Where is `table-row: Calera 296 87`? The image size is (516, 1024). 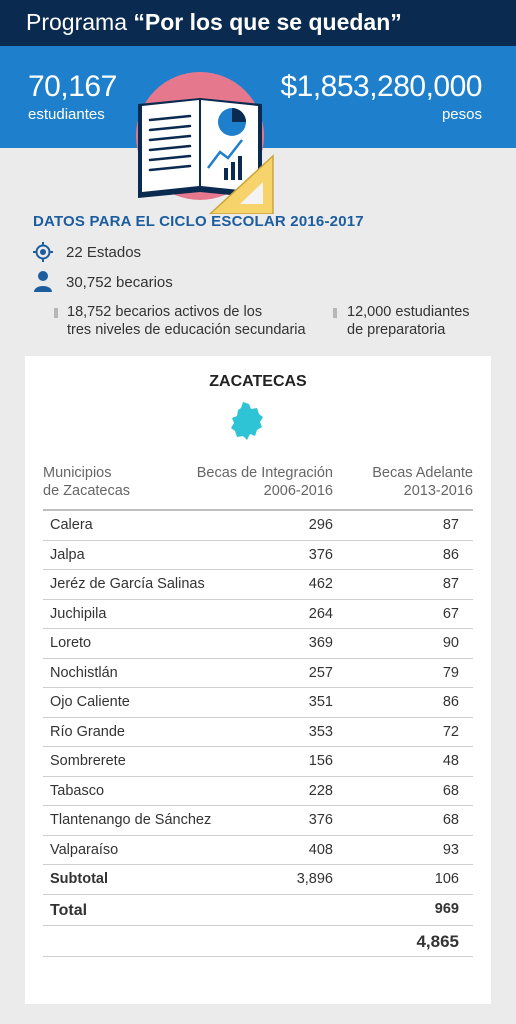 table-row: Calera 296 87 is located at coordinates (258, 526).